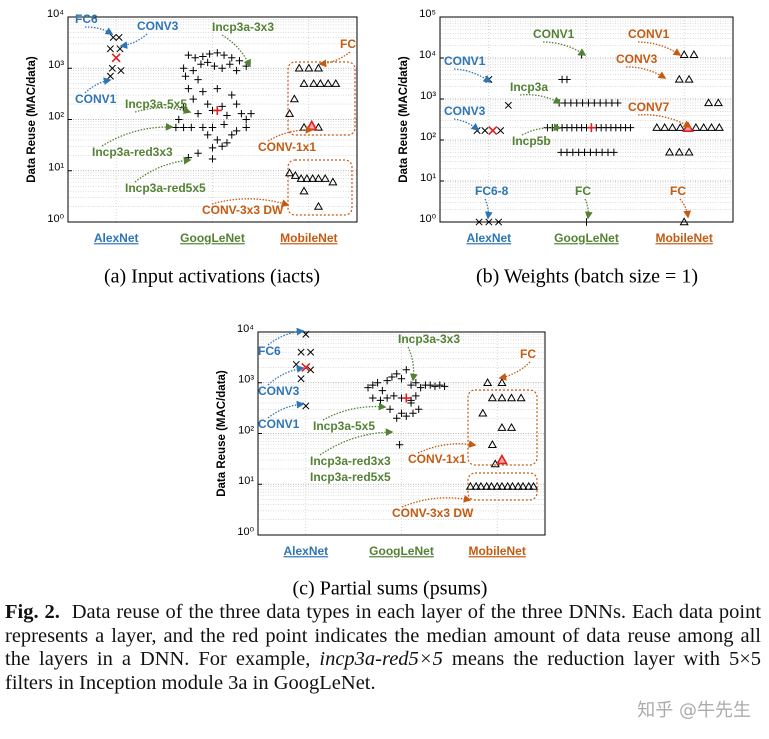 Image resolution: width=769 pixels, height=739 pixels. Describe the element at coordinates (212, 119) in the screenshot. I see `plot-frame` at that location.